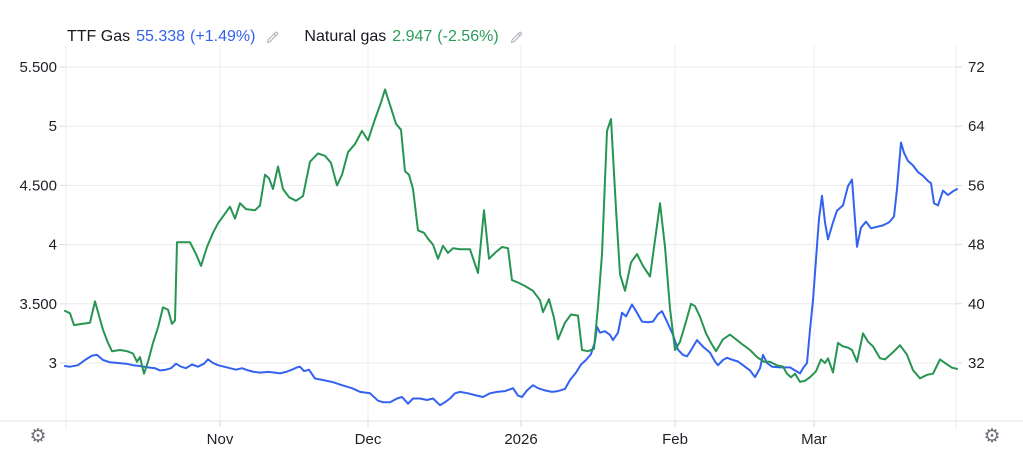 The image size is (1023, 452). I want to click on series-last-price: 2.947, so click(412, 36).